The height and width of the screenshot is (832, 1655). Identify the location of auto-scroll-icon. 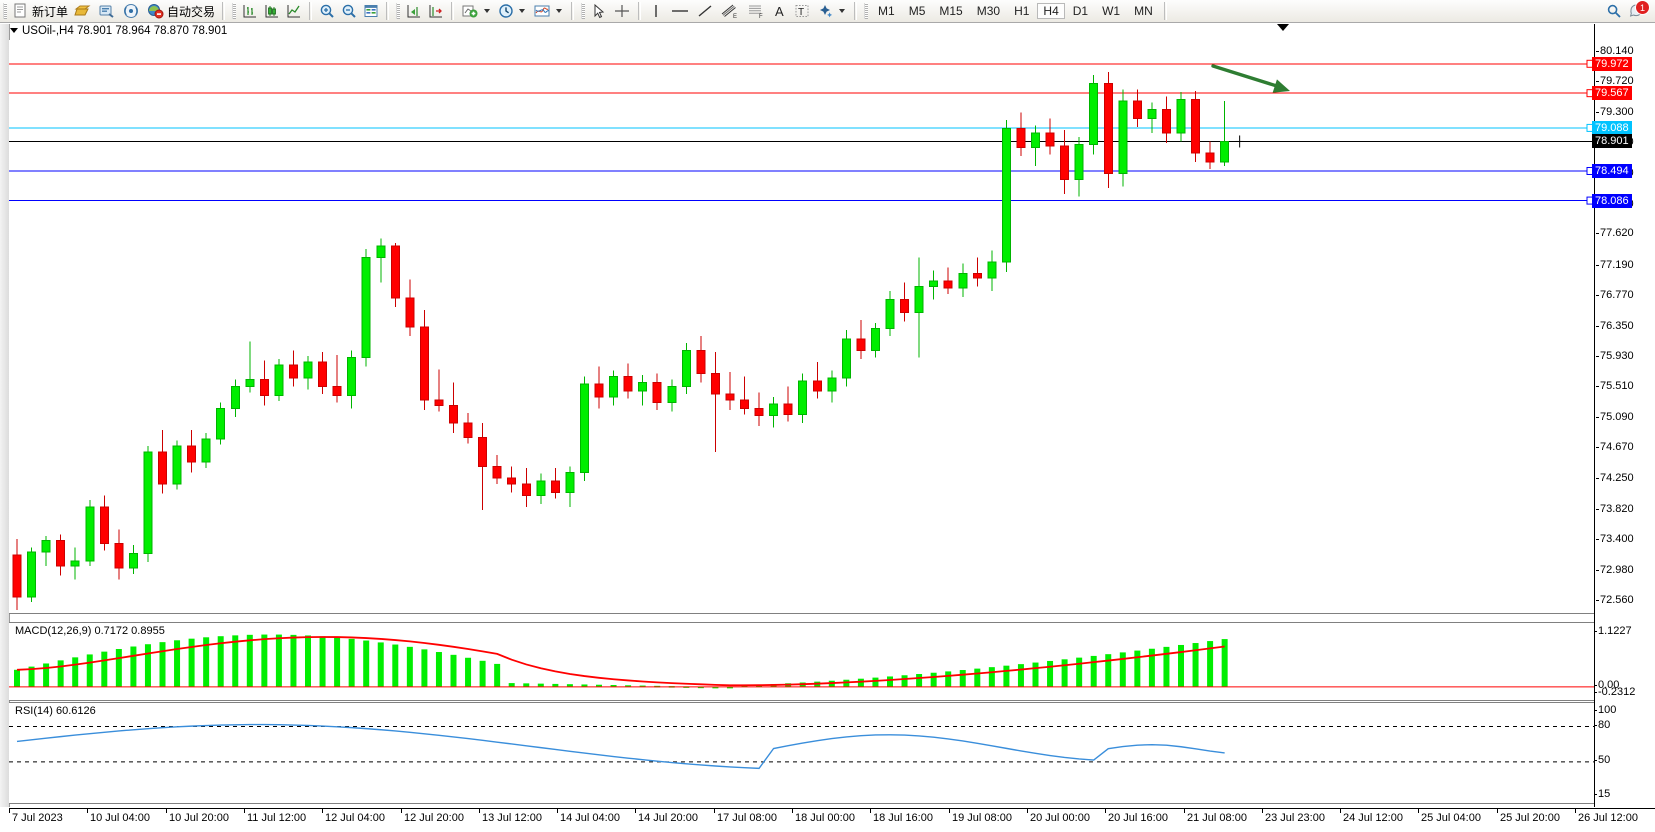
(436, 11).